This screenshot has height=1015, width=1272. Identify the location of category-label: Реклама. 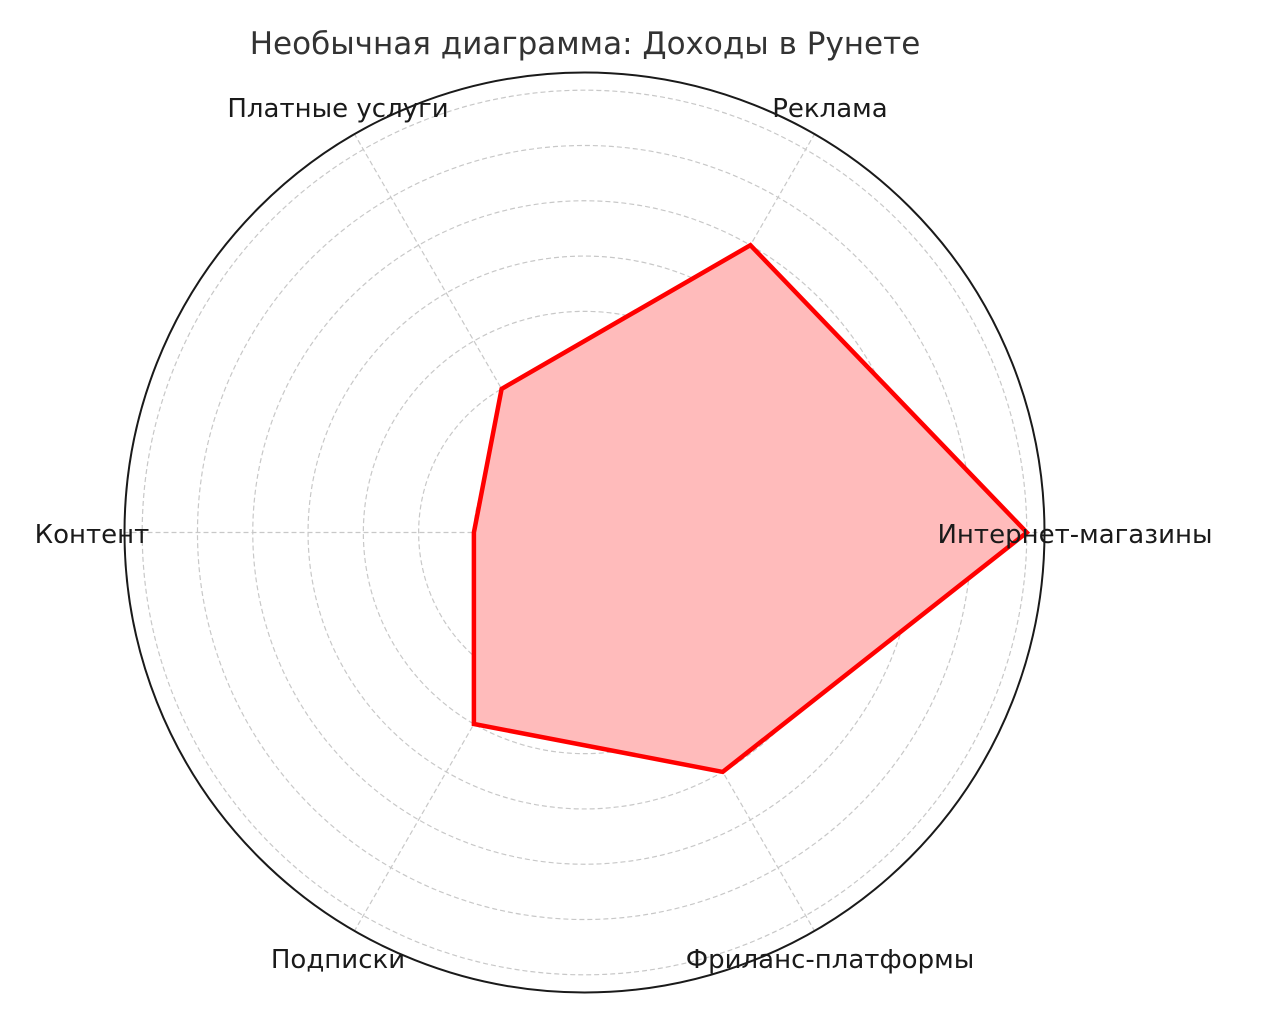
(829, 109).